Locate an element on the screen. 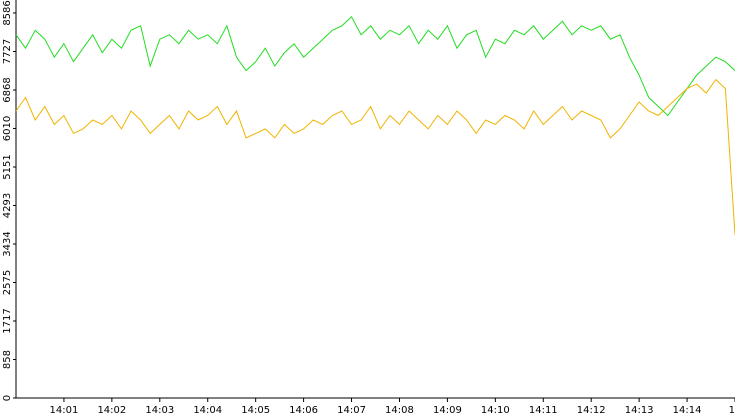 This screenshot has height=415, width=735. y-tick-label: 8586 is located at coordinates (7, 12).